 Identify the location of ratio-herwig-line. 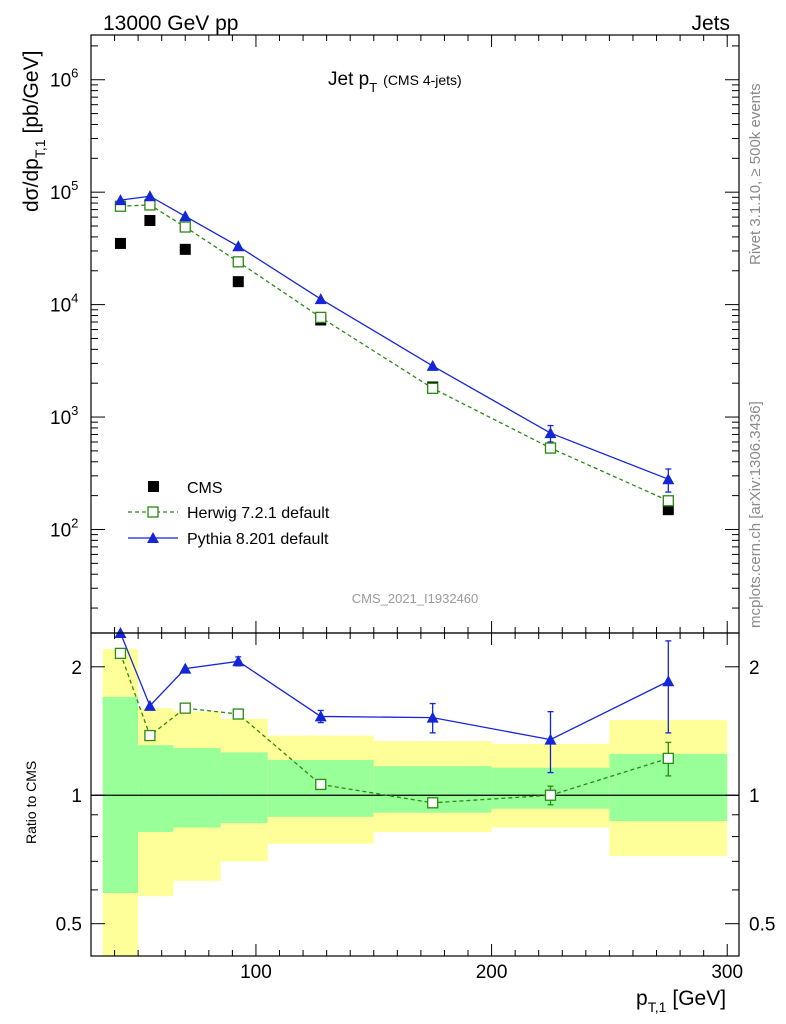
(394, 728).